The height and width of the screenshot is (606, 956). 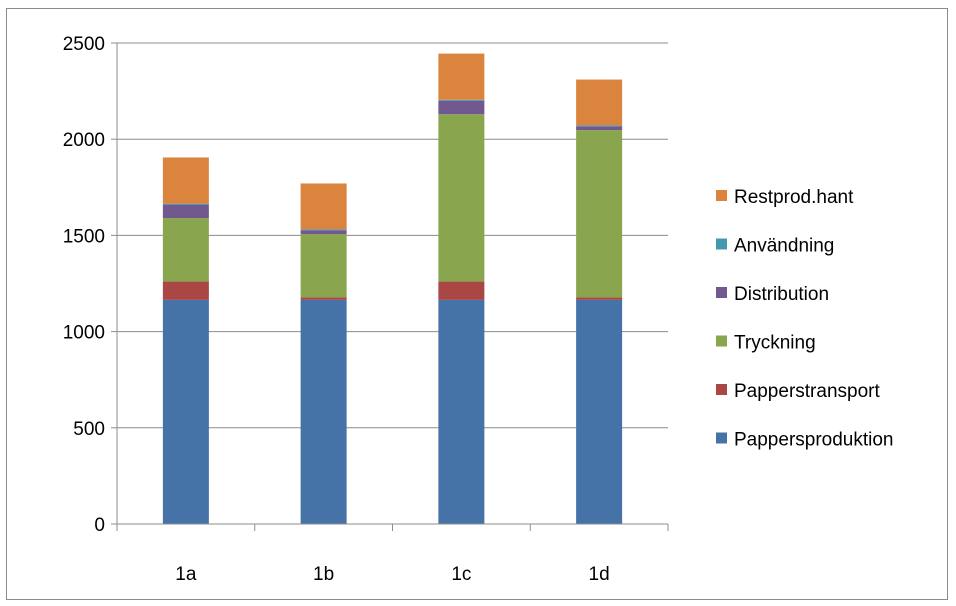 I want to click on bar-segment-1b-Papperstransport, so click(x=323, y=298).